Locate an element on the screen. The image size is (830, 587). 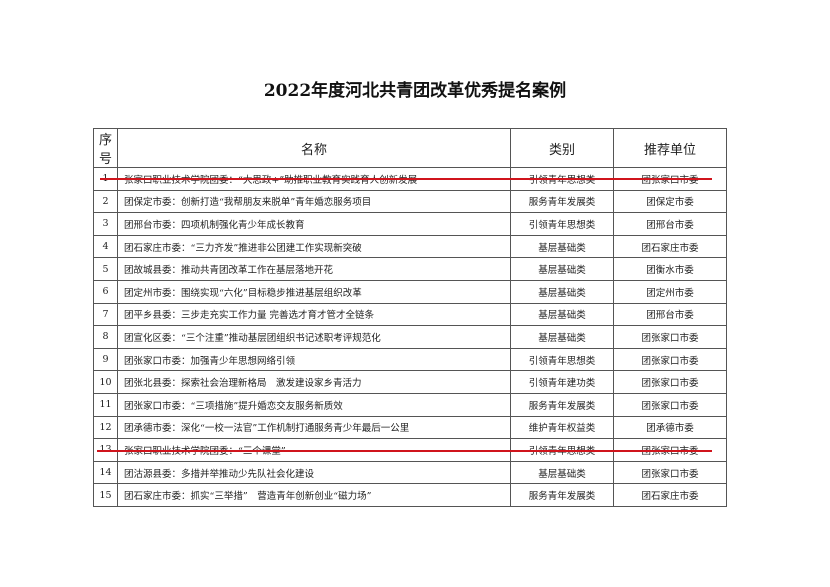
recommending-unit: 团定州市委 is located at coordinates (670, 291).